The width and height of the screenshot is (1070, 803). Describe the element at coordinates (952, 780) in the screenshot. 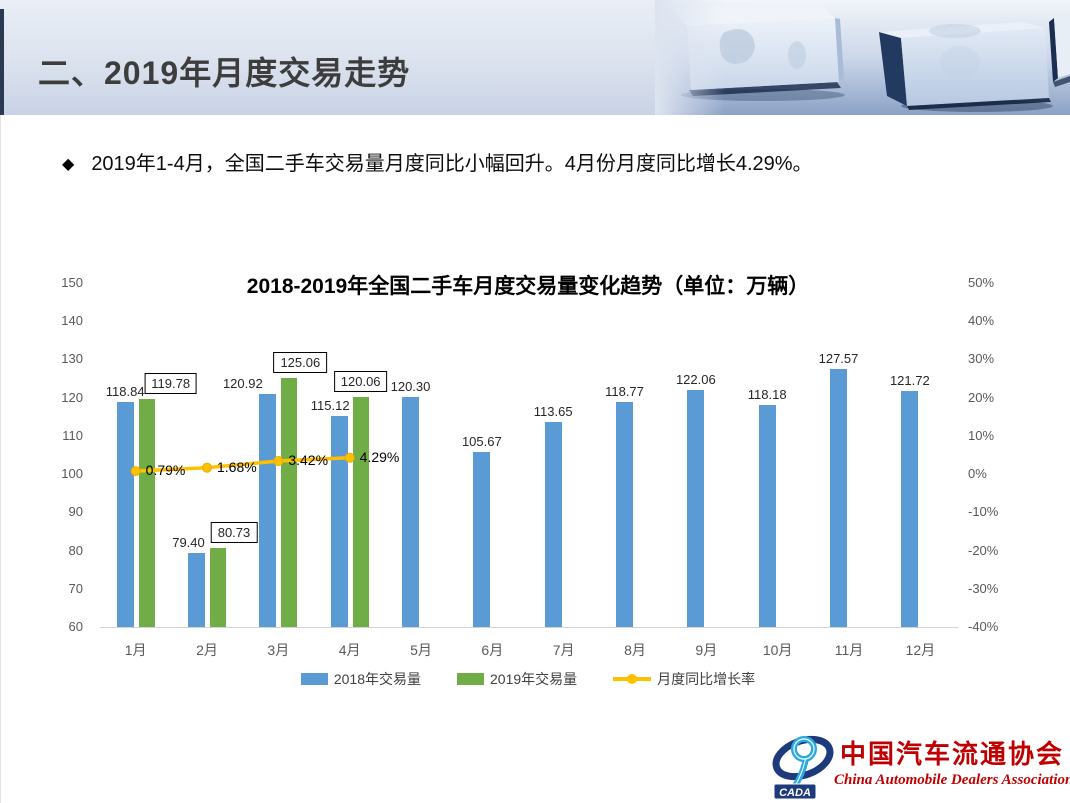

I see `association-name-en: China Automobile Dealers Association` at that location.